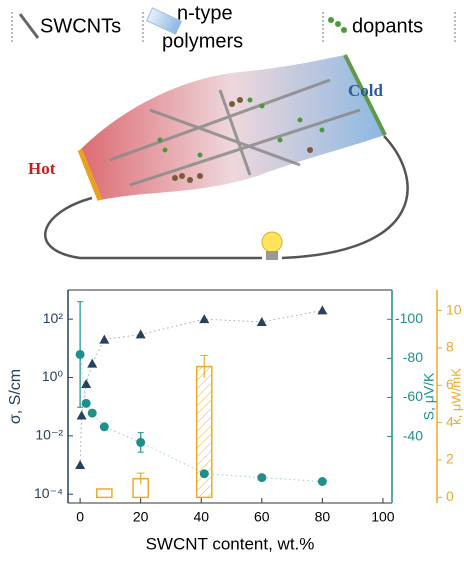 This screenshot has height=562, width=464. I want to click on legend: SWCNTs n-type polymers dopants, so click(233, 27).